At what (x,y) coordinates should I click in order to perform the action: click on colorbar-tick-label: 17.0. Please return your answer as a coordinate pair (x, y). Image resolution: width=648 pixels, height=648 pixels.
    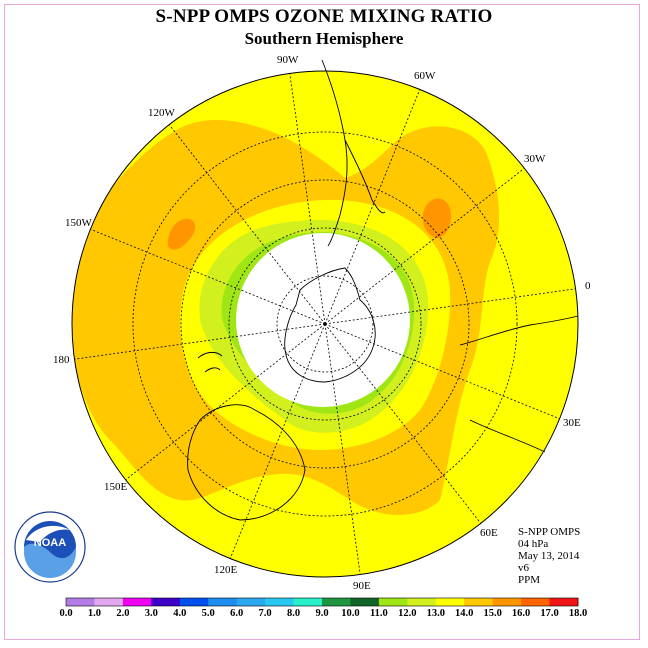
    Looking at the image, I should click on (549, 613).